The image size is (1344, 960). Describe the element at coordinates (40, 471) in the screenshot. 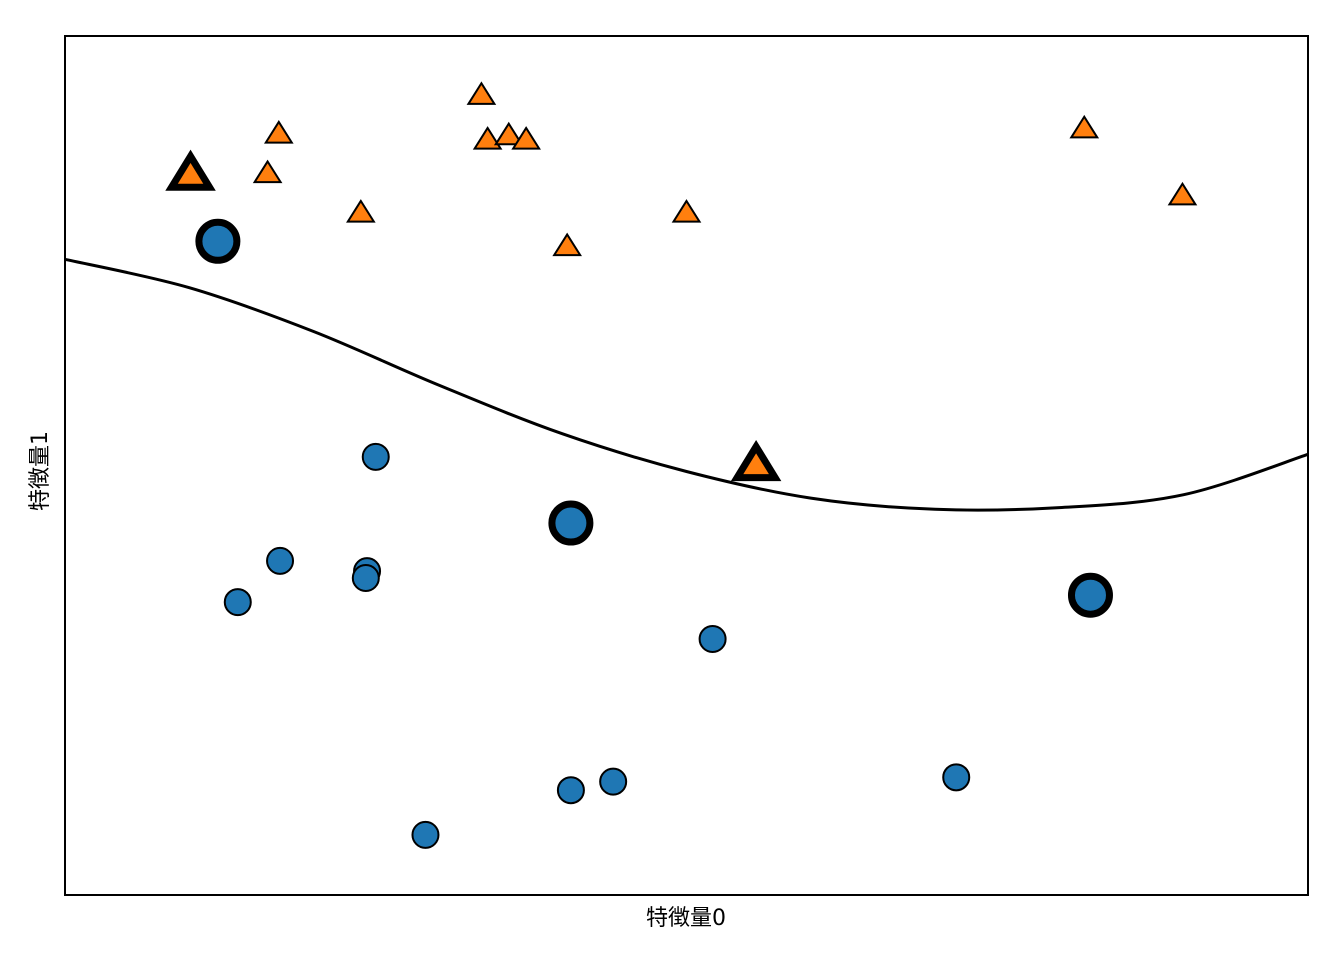

I see `y-axis-label: 特徴量1` at that location.